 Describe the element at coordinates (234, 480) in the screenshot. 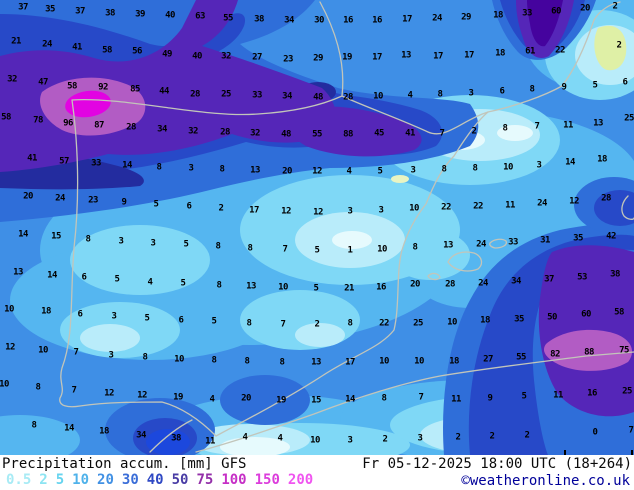

I see `legend-scale-value: 100` at that location.